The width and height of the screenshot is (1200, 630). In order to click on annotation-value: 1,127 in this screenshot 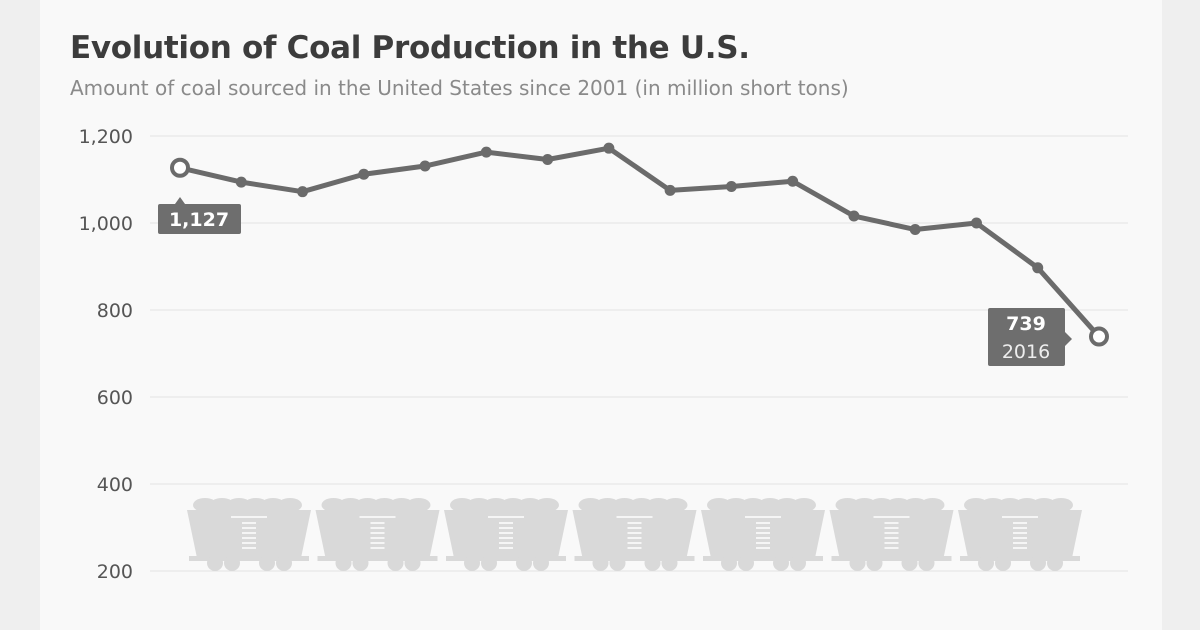, I will do `click(199, 220)`.